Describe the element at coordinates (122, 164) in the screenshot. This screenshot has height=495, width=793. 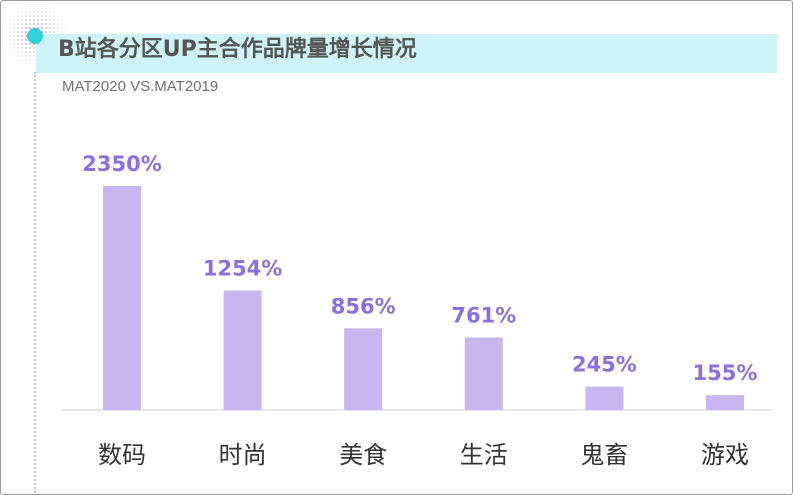
I see `data-label-0: 2350%` at that location.